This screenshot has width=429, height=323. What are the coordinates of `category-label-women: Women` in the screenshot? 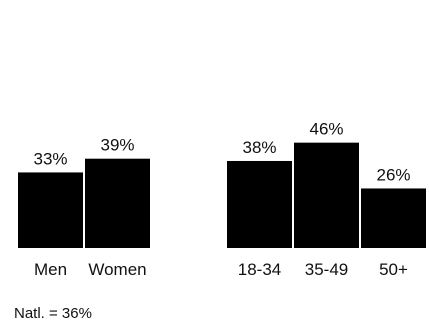 It's located at (117, 269).